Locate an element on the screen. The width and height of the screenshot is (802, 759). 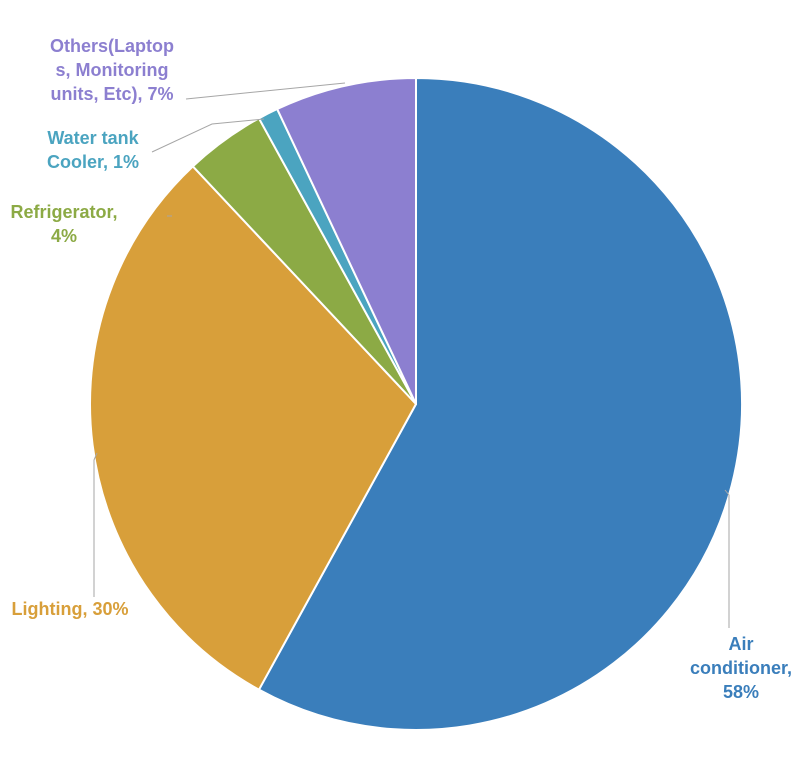
data-label-lighting: Lighting, 30% is located at coordinates (70, 609).